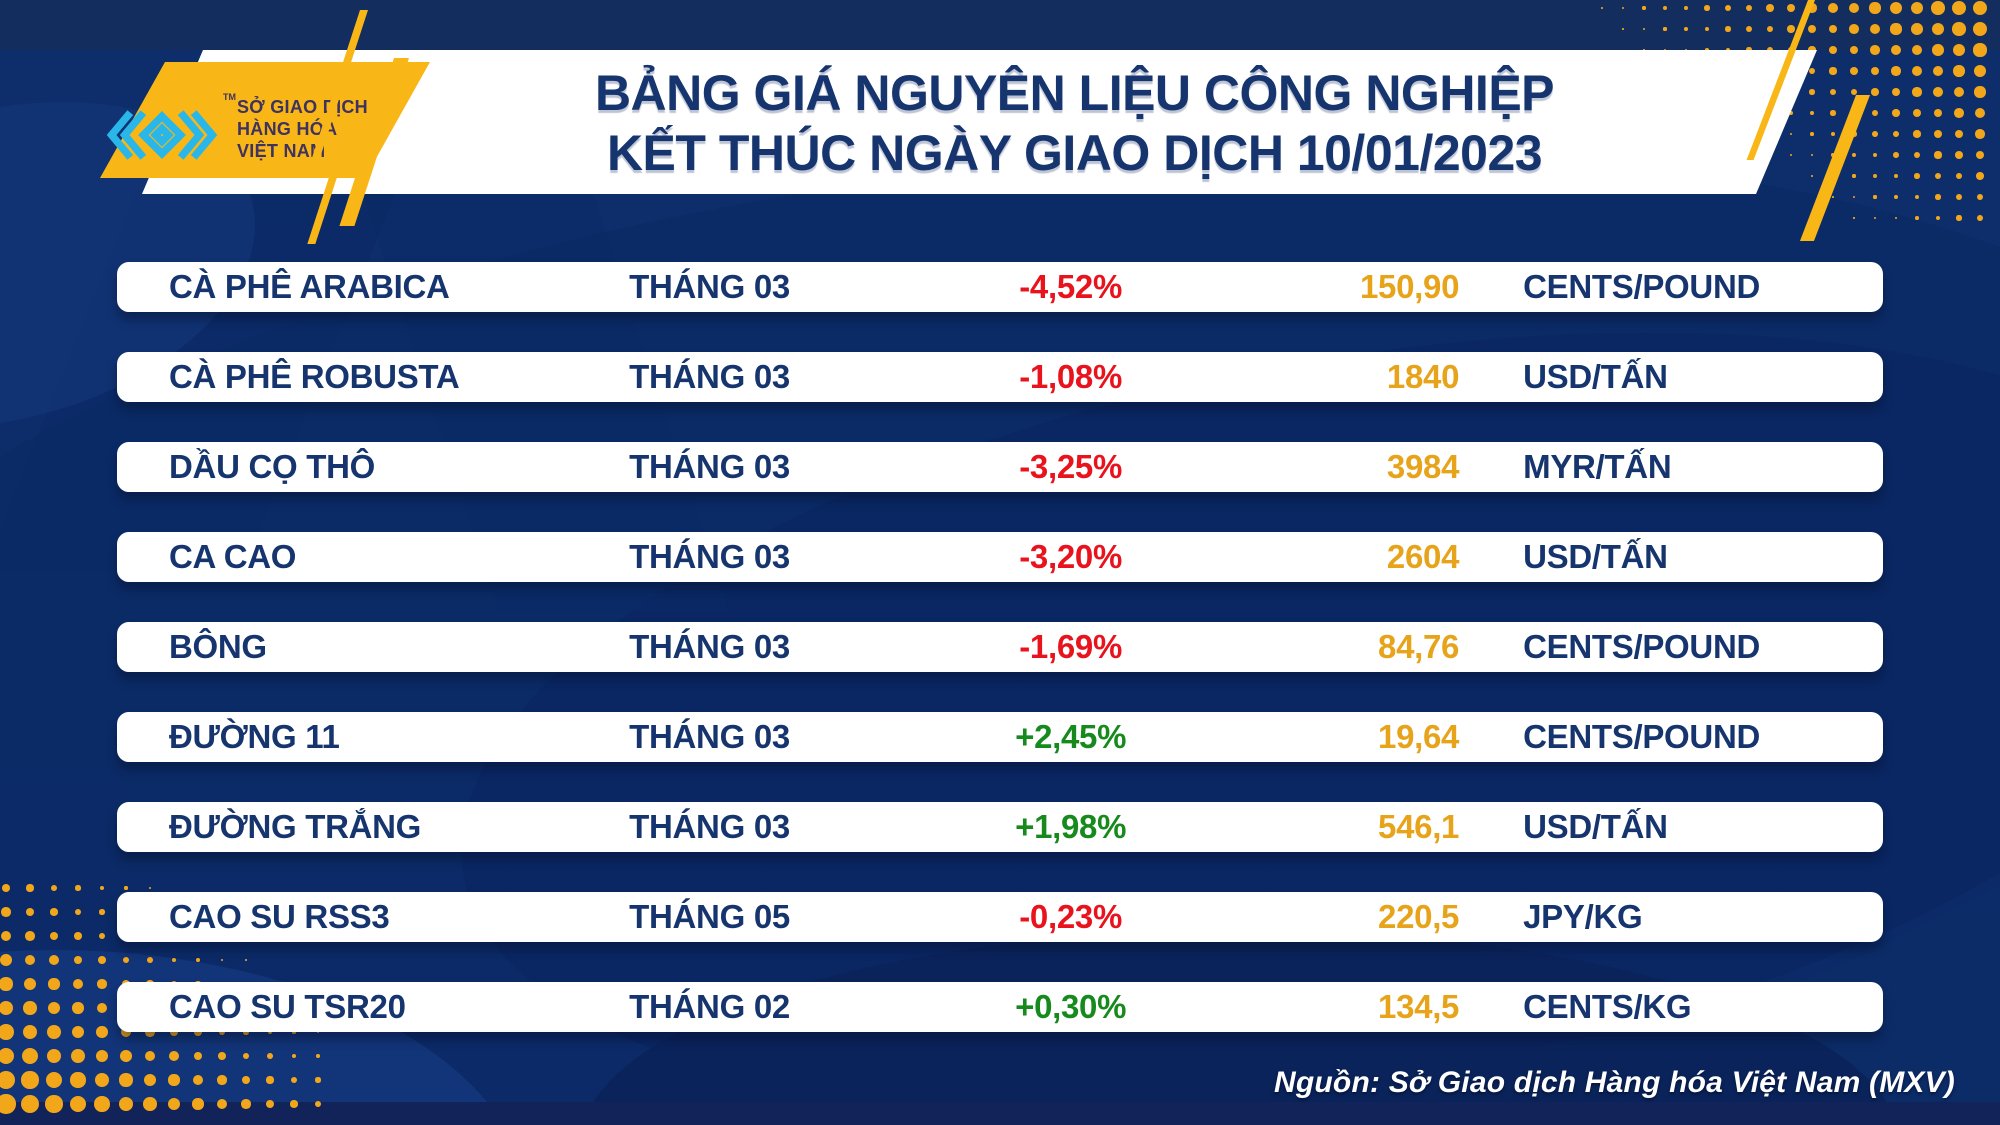 The height and width of the screenshot is (1125, 2000). I want to click on price-unit: CENTS/KG, so click(1607, 1006).